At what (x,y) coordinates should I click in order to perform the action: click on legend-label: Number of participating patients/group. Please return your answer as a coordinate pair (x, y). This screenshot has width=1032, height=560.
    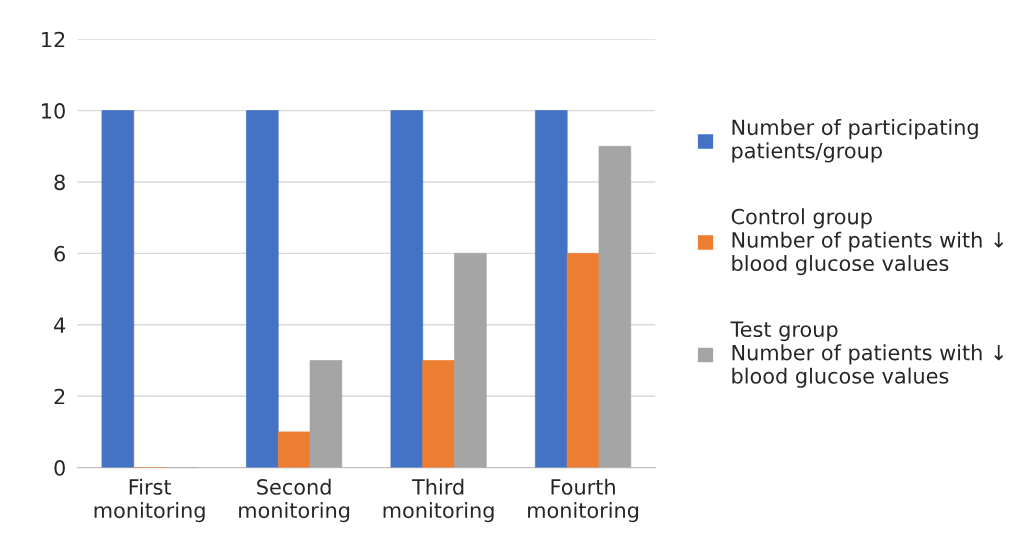
    Looking at the image, I should click on (855, 141).